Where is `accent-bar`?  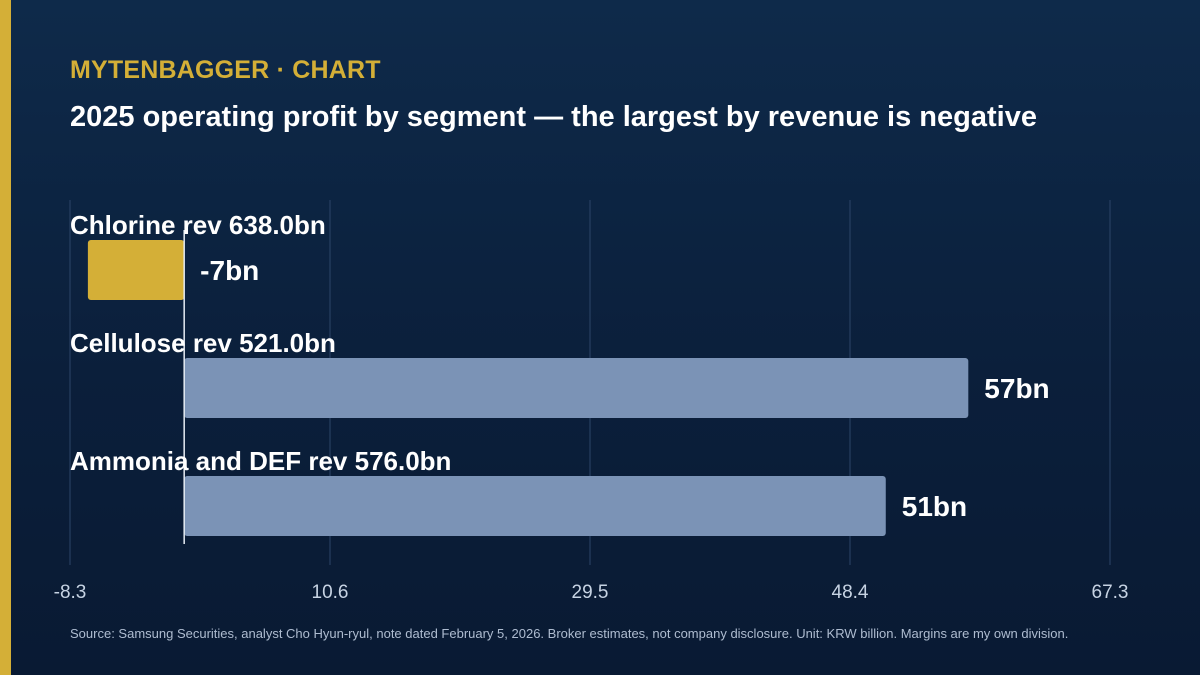 accent-bar is located at coordinates (5, 337).